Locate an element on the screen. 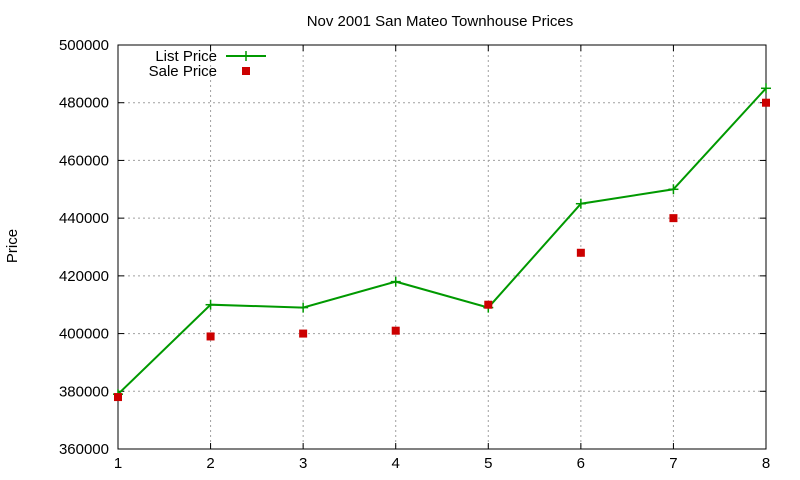 The width and height of the screenshot is (800, 480). chart-title: Nov 2001 San Mateo Townhouse Prices is located at coordinates (440, 21).